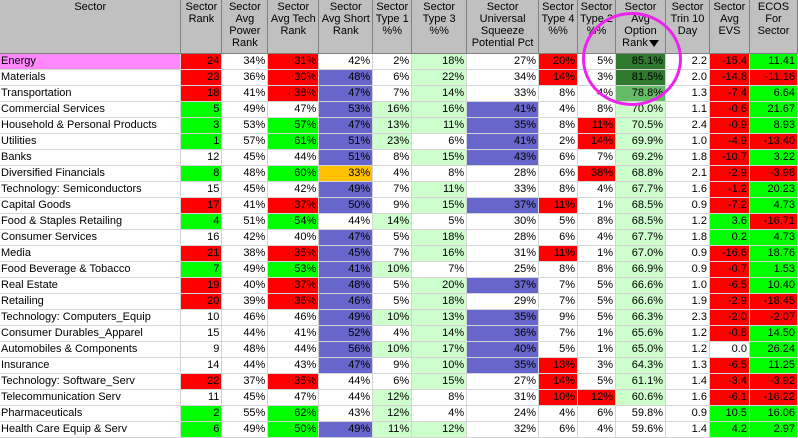 The image size is (798, 438). I want to click on table-cell: 44%, so click(293, 349).